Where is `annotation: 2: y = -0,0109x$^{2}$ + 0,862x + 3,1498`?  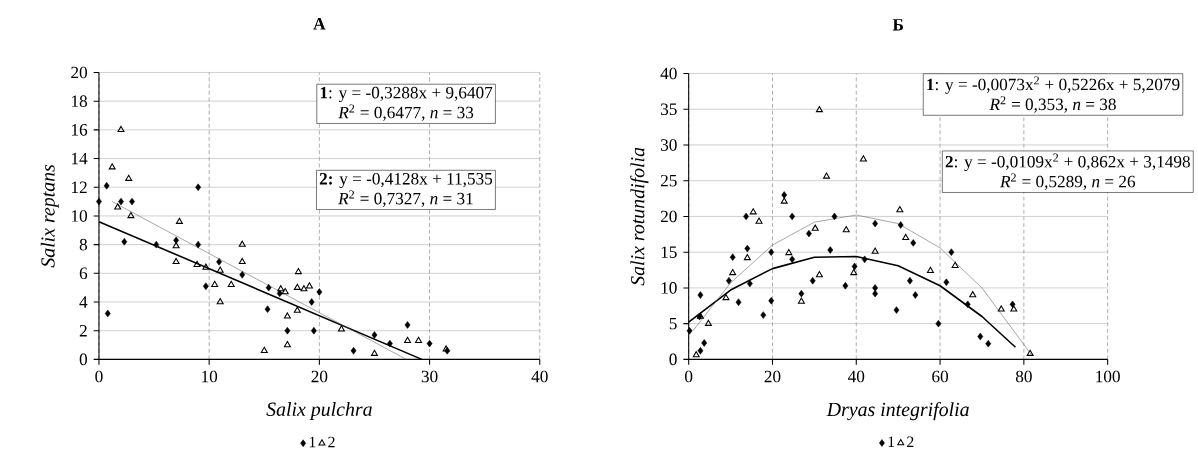 annotation: 2: y = -0,0109x$^{2}$ + 0,862x + 3,1498 is located at coordinates (1067, 162).